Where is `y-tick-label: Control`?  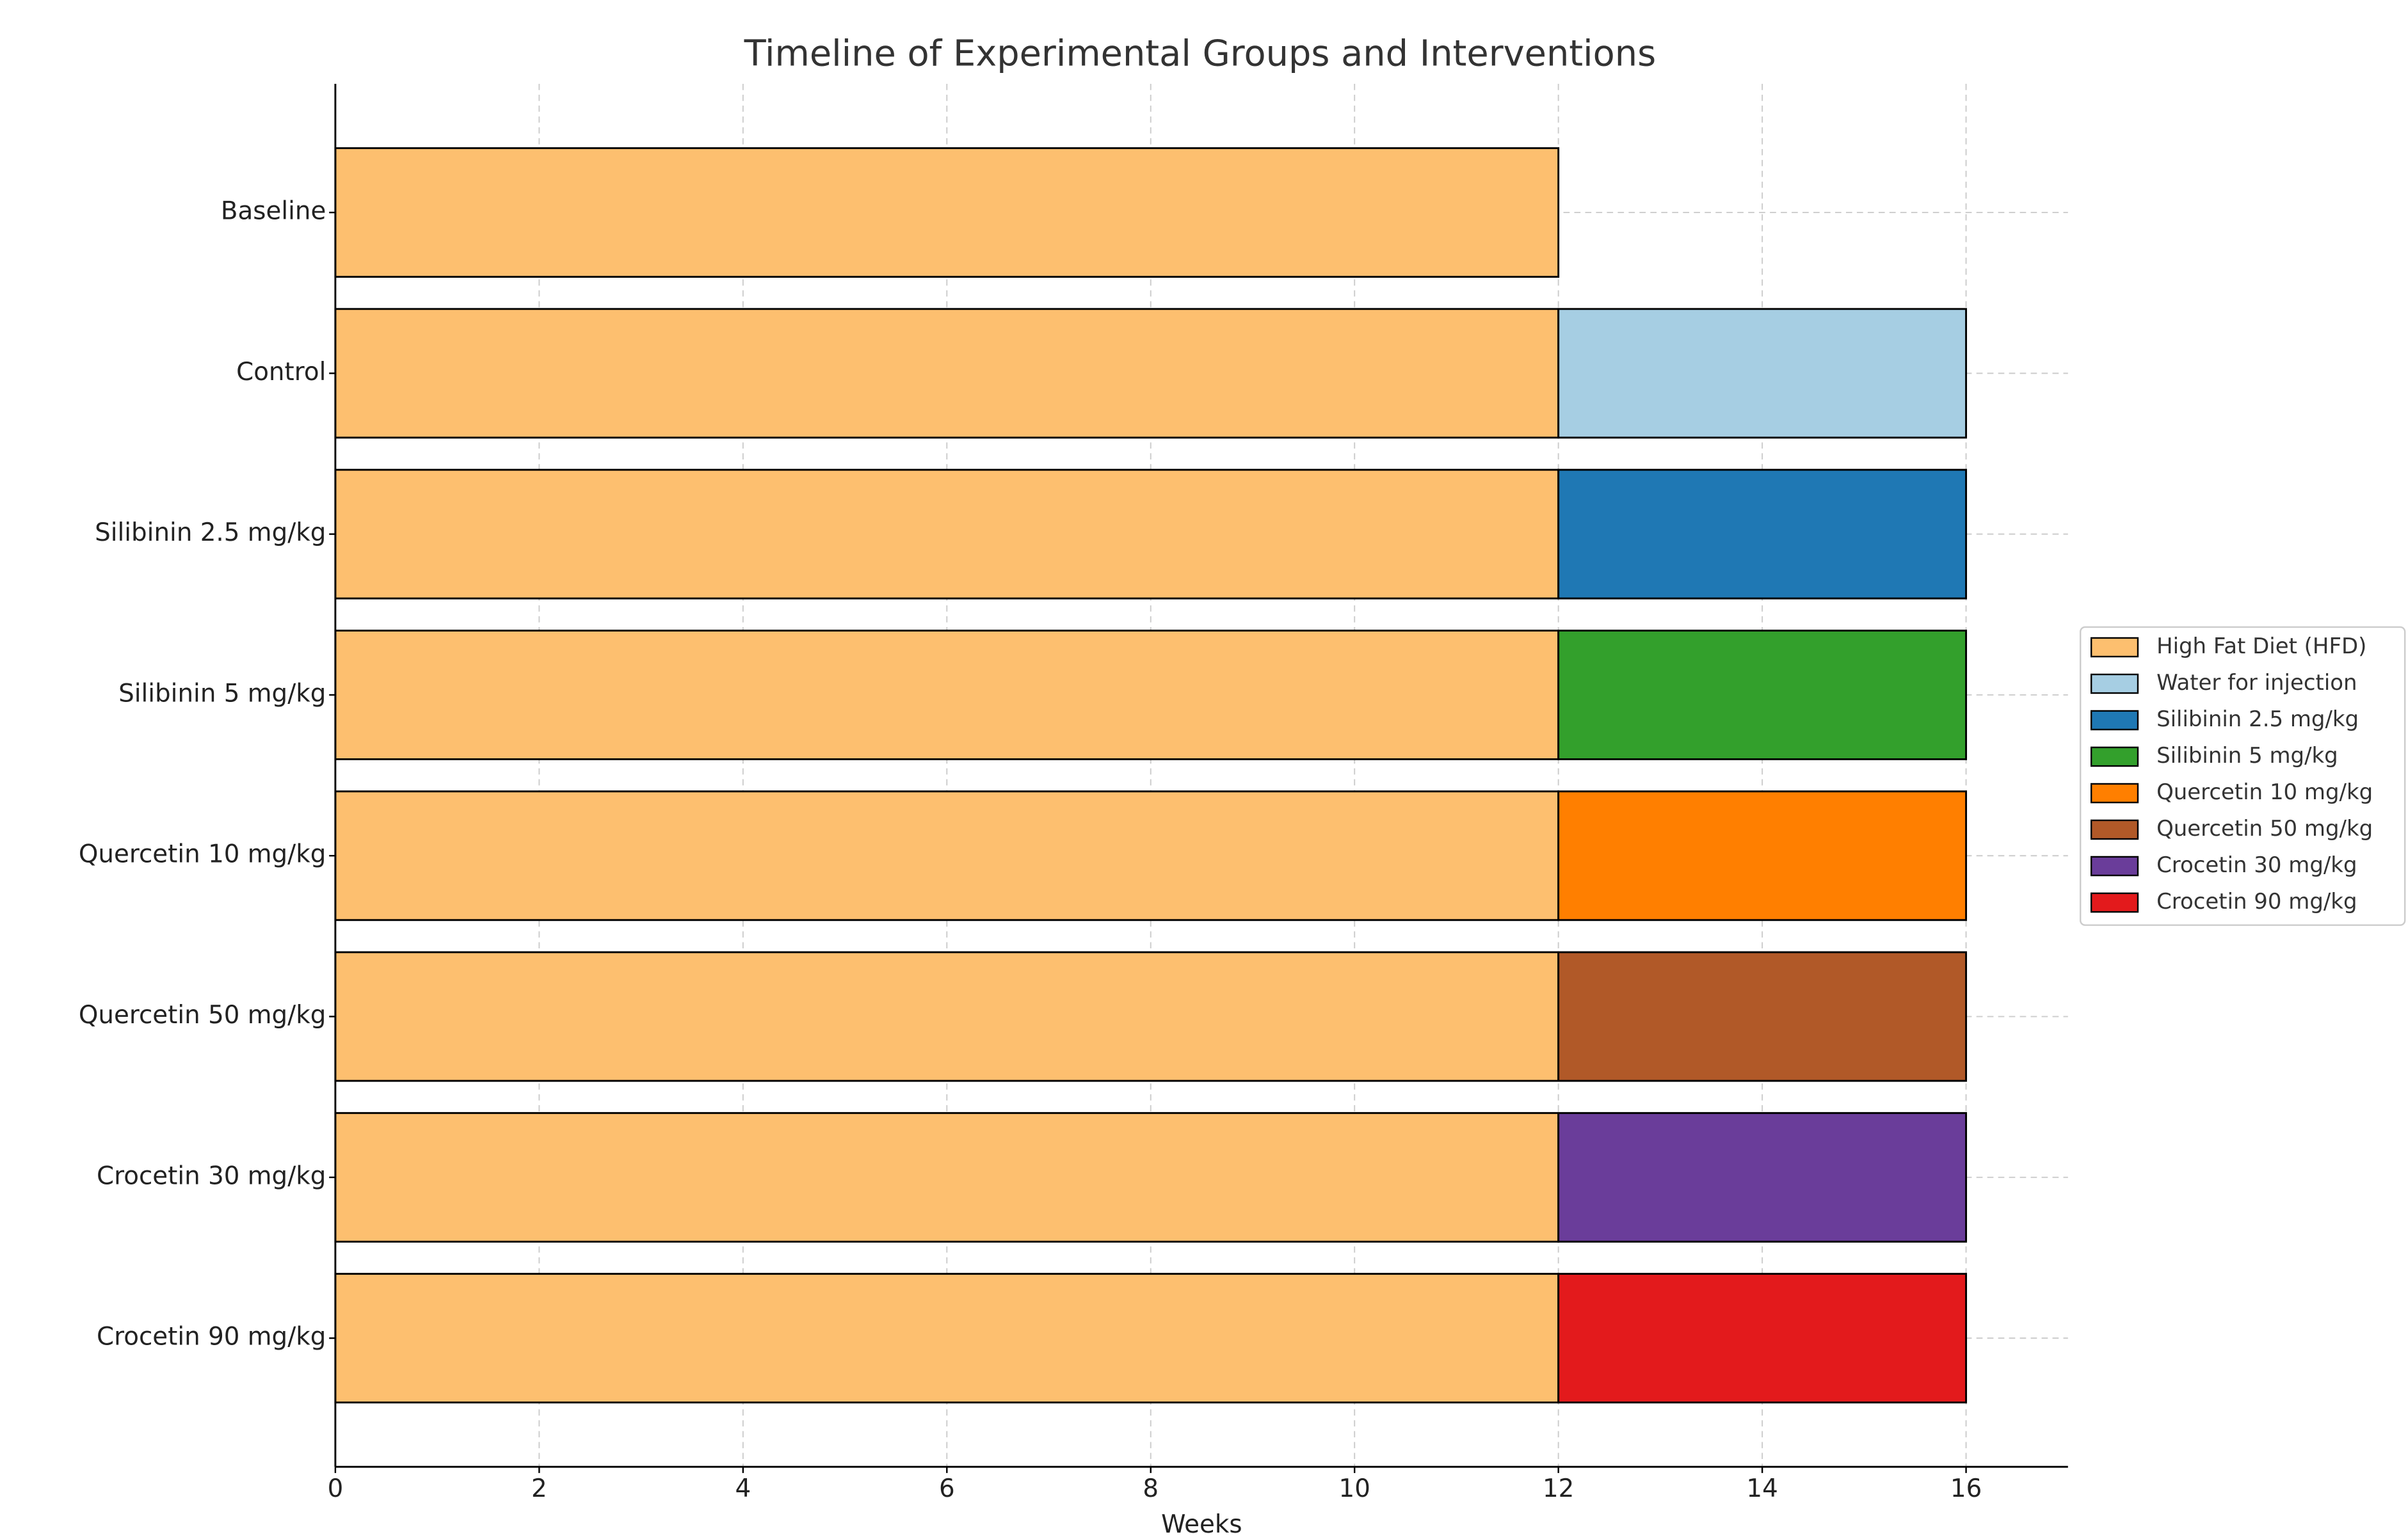
y-tick-label: Control is located at coordinates (281, 372).